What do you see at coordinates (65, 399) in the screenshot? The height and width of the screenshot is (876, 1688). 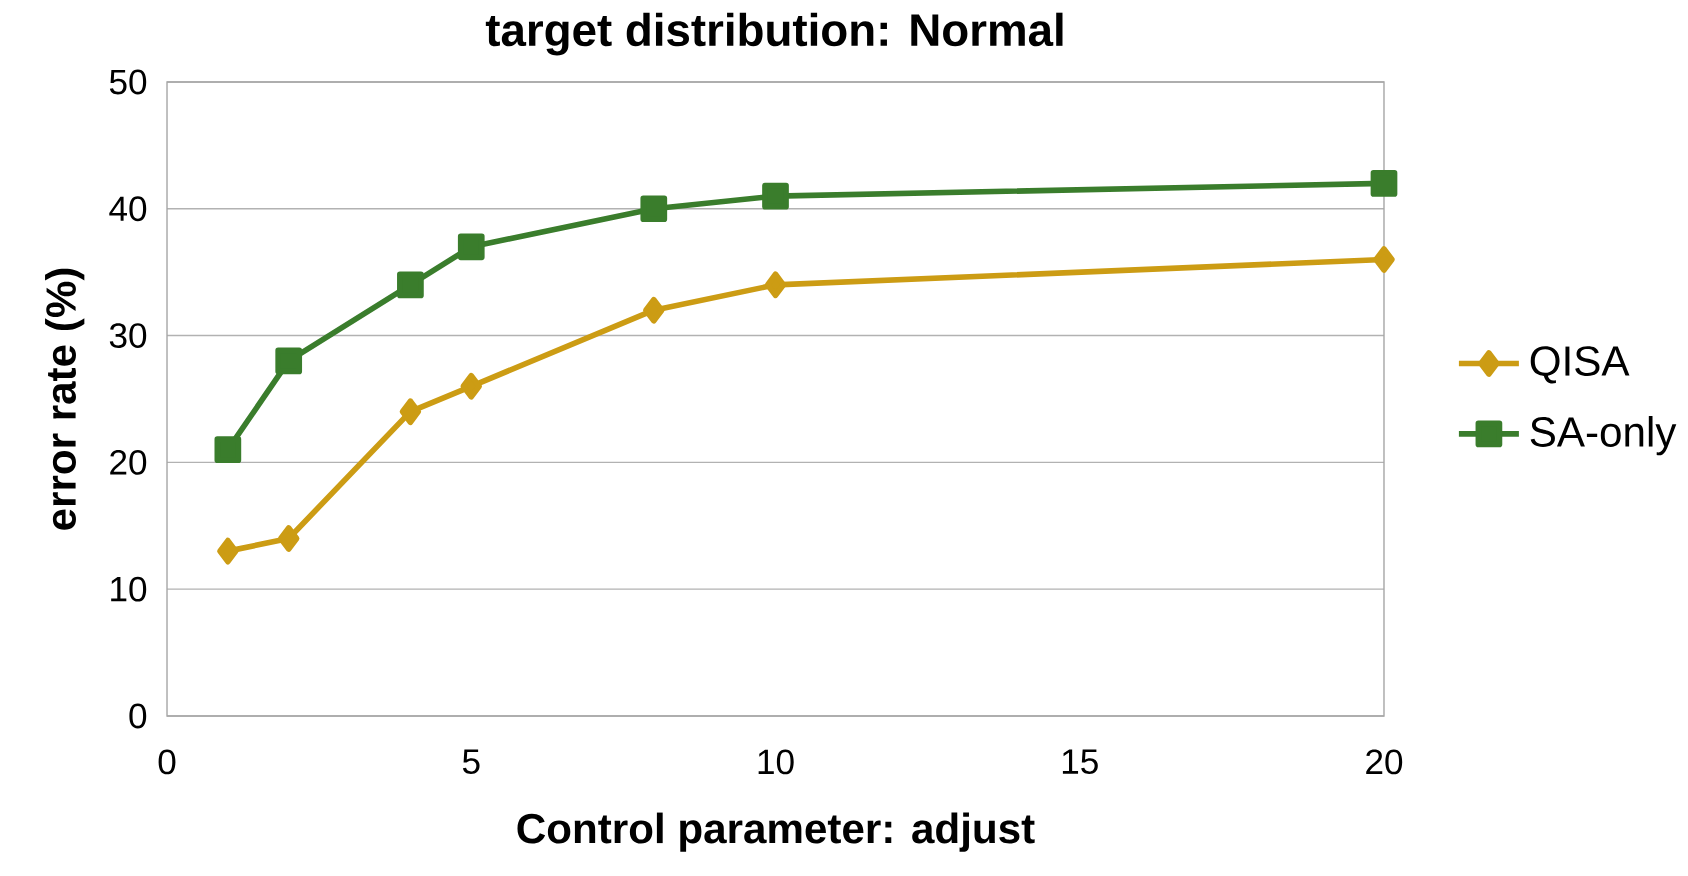 I see `y-axis-title: error rate (%)` at bounding box center [65, 399].